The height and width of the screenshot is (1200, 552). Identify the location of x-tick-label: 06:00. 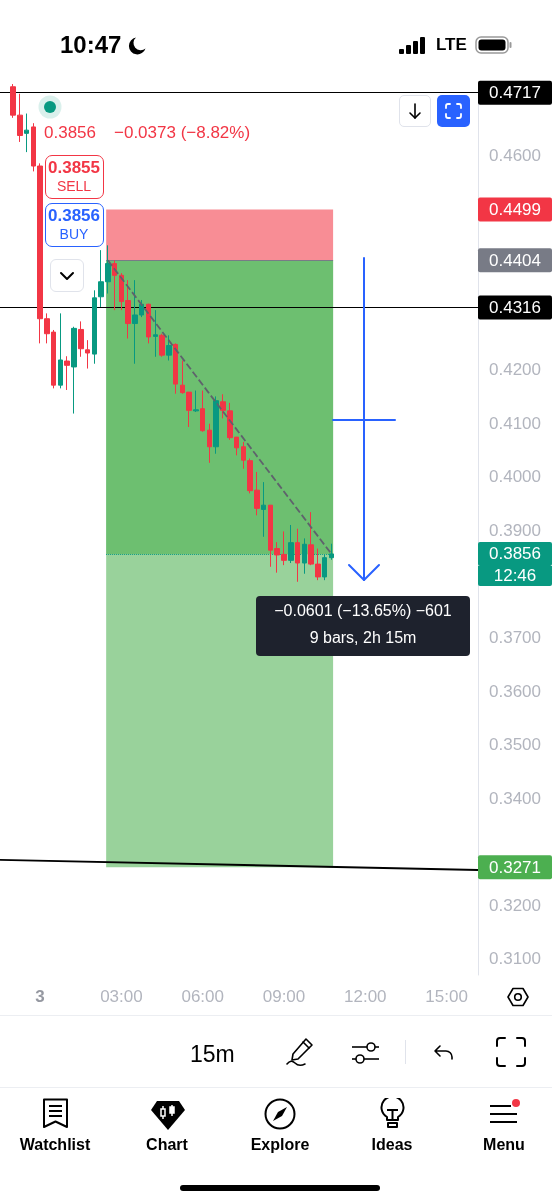
(202, 996).